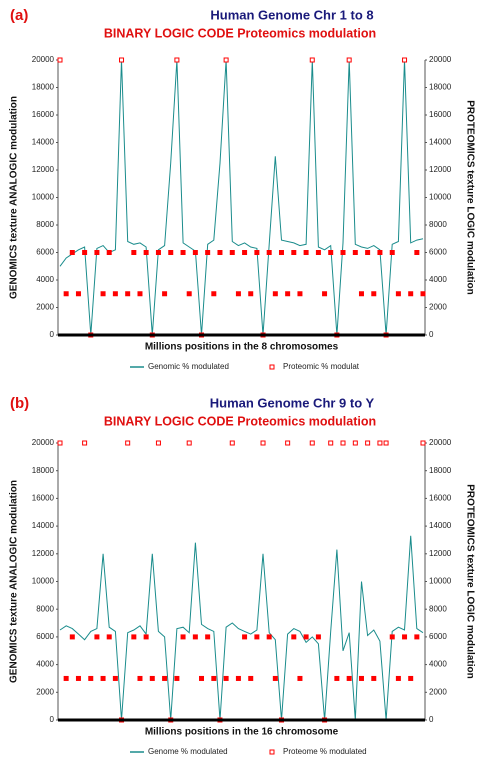  Describe the element at coordinates (321, 366) in the screenshot. I see `legend-label: Proteomic % modulat` at that location.